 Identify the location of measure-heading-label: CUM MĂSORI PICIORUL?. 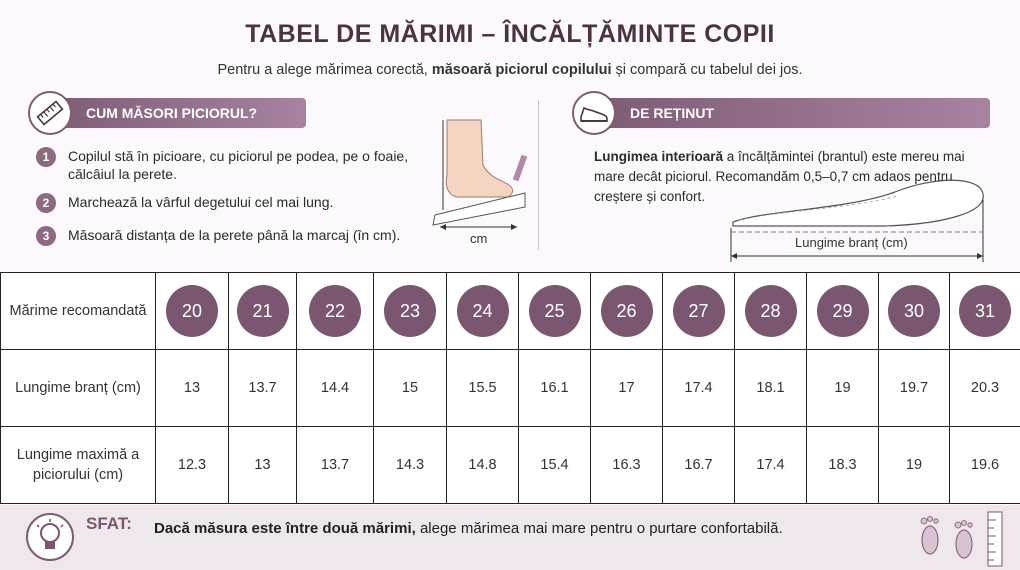
(172, 113).